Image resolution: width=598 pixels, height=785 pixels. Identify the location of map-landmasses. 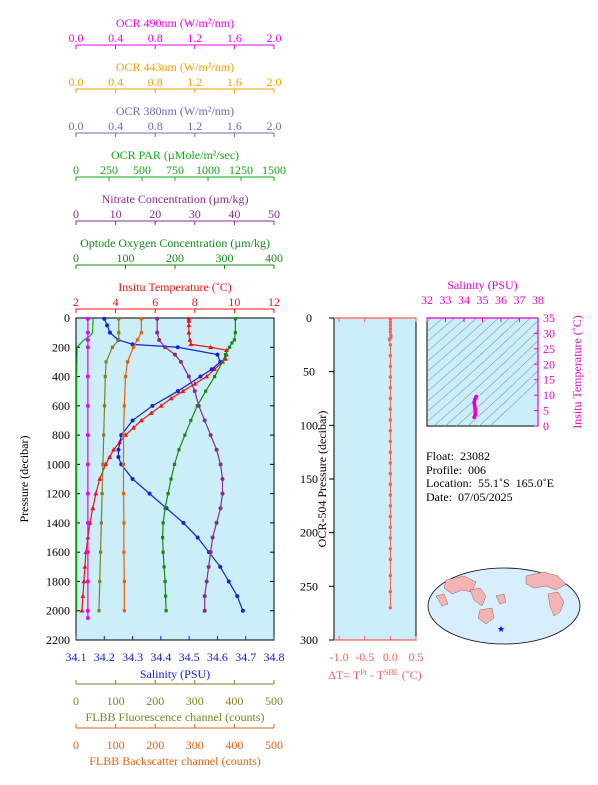
(501, 598).